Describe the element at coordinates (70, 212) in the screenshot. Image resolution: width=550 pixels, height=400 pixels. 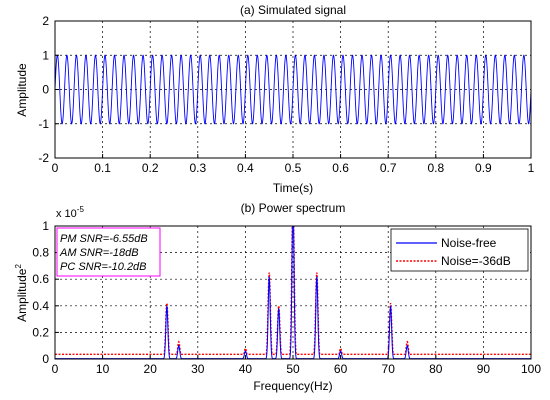
I see `chart-b-scale-label: x 10-5` at that location.